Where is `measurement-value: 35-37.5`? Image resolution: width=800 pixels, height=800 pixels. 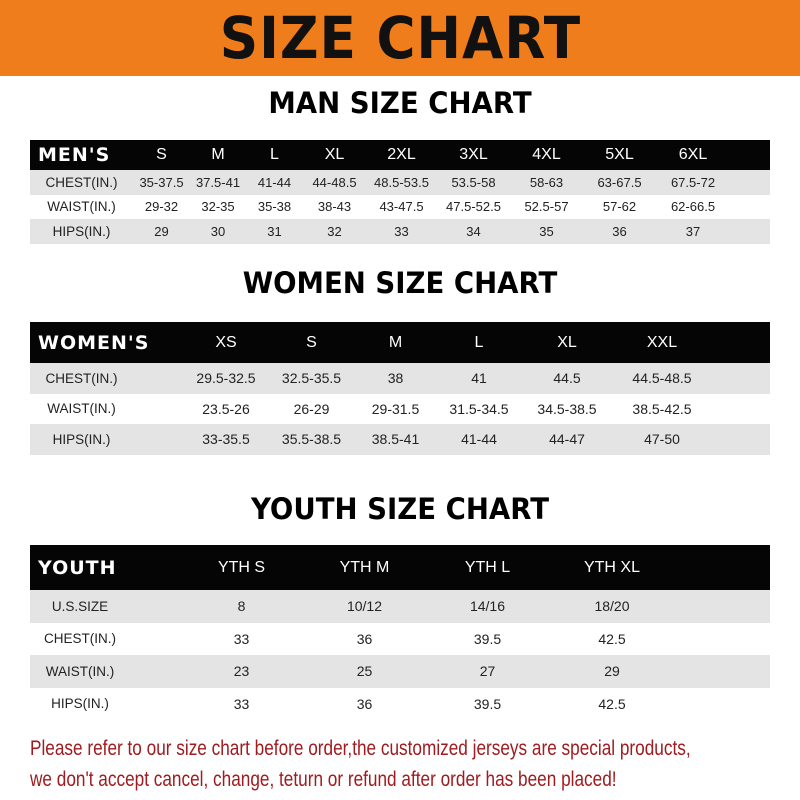 measurement-value: 35-37.5 is located at coordinates (161, 182).